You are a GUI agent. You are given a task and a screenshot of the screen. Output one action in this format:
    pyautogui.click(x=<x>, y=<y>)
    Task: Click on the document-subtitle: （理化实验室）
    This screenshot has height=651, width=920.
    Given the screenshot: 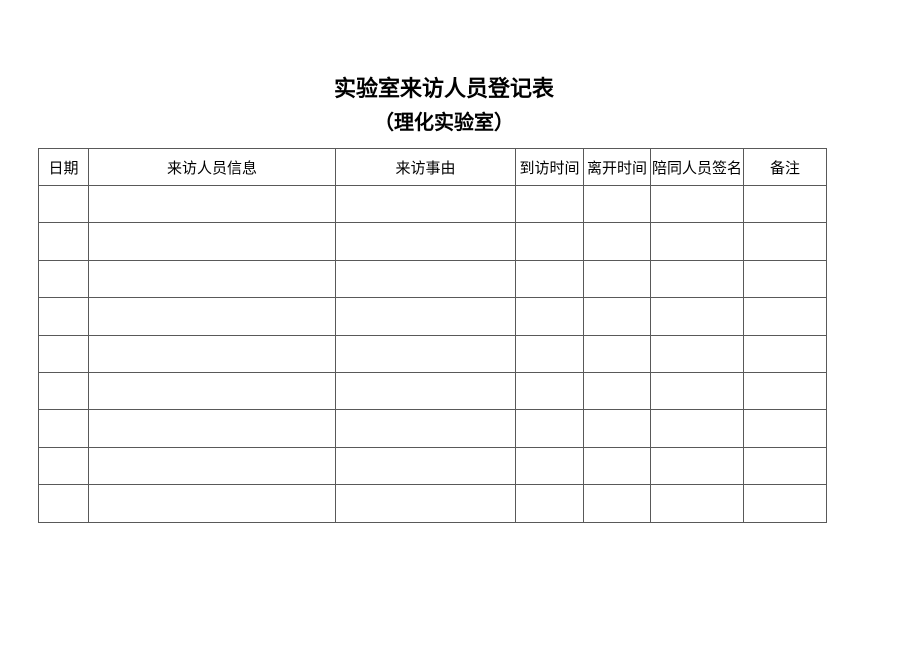 What is the action you would take?
    pyautogui.click(x=444, y=123)
    